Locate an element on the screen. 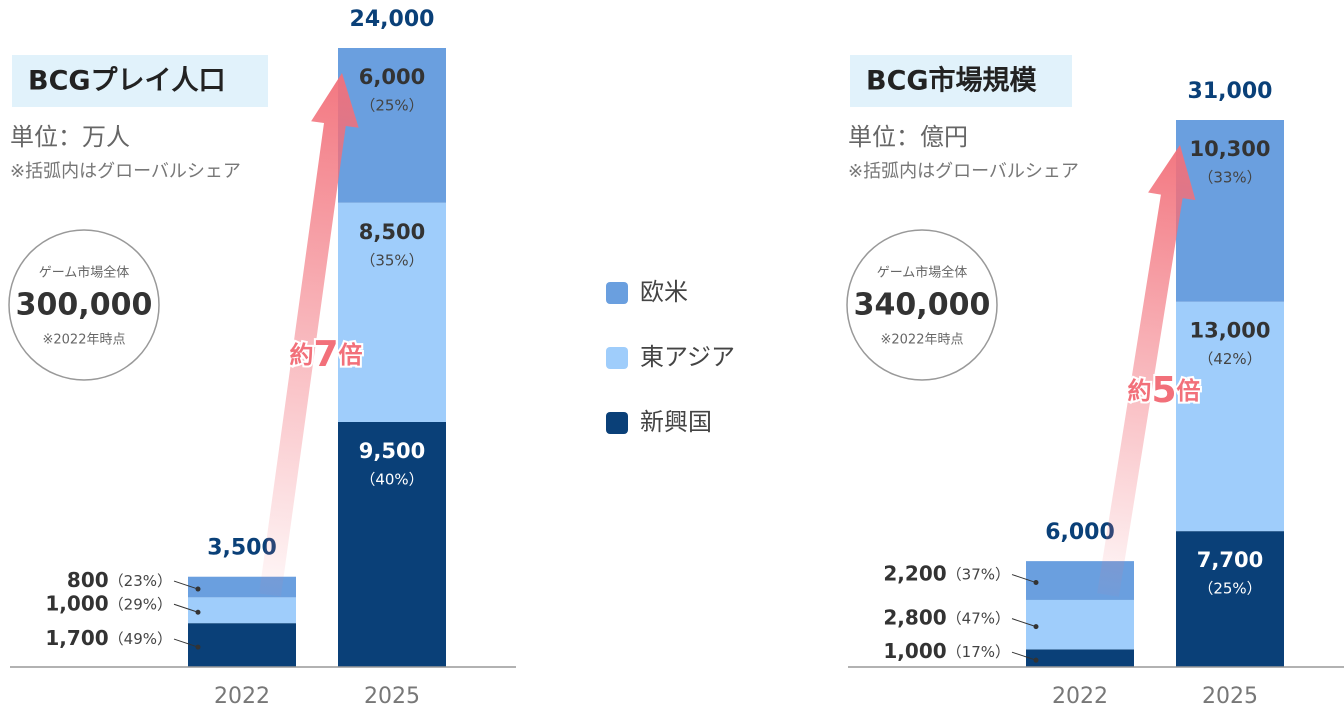  value-label: 10,300 is located at coordinates (1229, 149).